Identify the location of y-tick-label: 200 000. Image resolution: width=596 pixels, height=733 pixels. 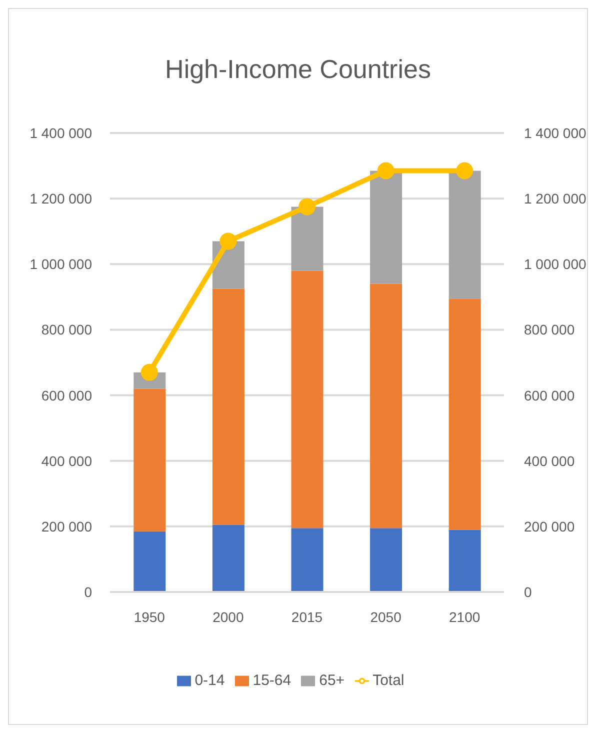
(66, 526).